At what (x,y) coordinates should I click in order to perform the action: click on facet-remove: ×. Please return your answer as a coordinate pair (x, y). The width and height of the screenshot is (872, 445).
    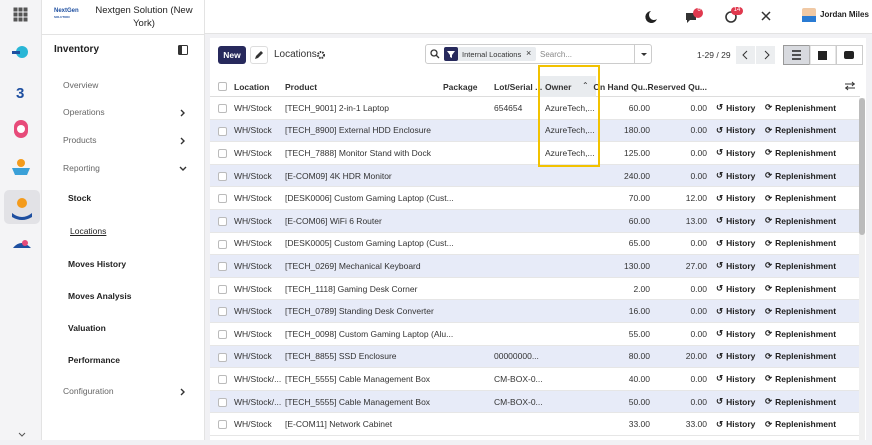
    Looking at the image, I should click on (529, 53).